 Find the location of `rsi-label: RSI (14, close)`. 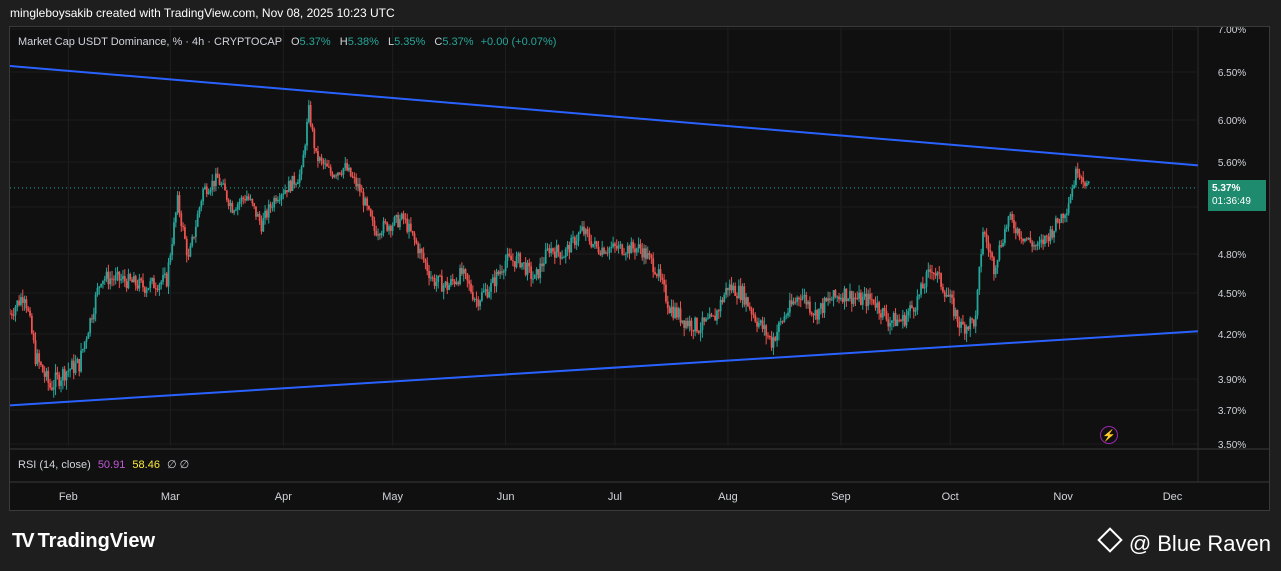

rsi-label: RSI (14, close) is located at coordinates (54, 465).